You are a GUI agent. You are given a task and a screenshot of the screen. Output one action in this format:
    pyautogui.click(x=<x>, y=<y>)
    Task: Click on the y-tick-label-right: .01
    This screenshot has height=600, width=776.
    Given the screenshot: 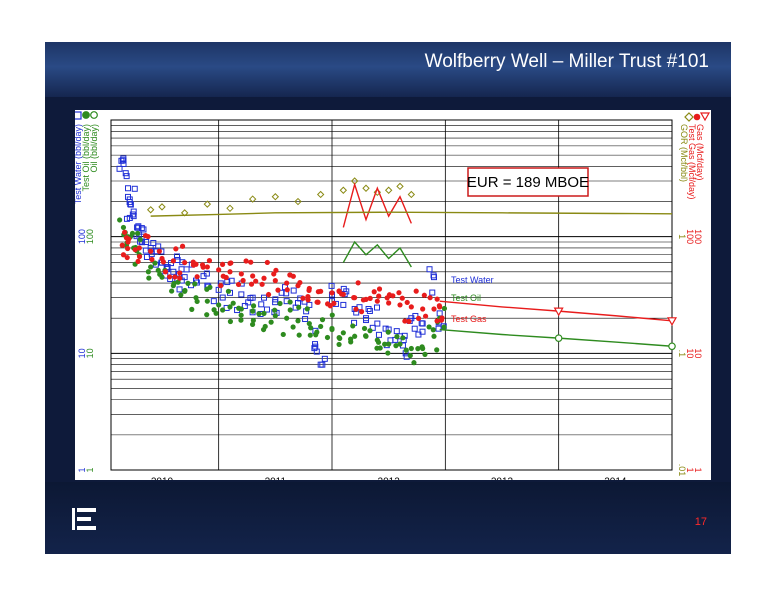 What is the action you would take?
    pyautogui.click(x=682, y=470)
    